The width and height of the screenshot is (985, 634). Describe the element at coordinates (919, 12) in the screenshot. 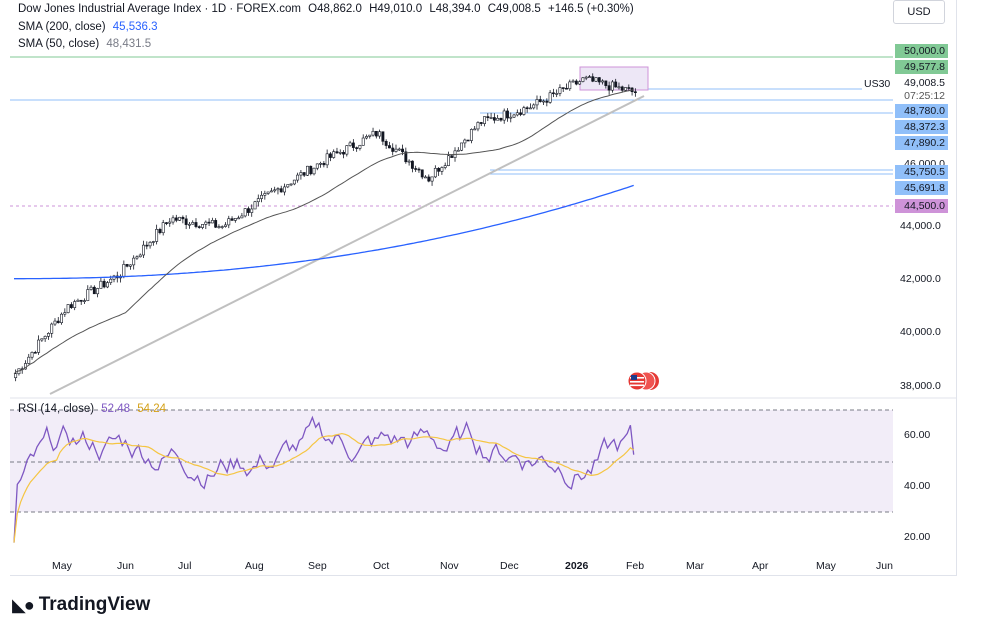

I see `currency-button: USD` at that location.